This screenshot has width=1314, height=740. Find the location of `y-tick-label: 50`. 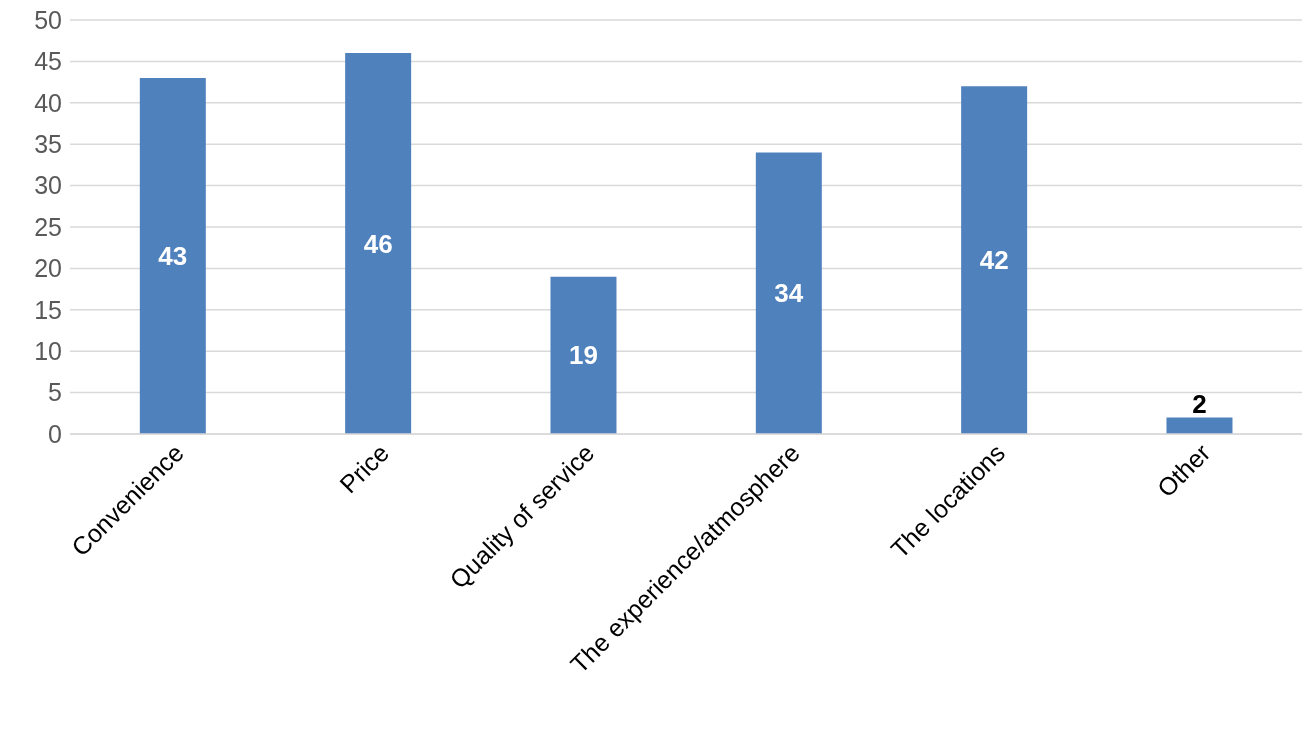

y-tick-label: 50 is located at coordinates (48, 19).